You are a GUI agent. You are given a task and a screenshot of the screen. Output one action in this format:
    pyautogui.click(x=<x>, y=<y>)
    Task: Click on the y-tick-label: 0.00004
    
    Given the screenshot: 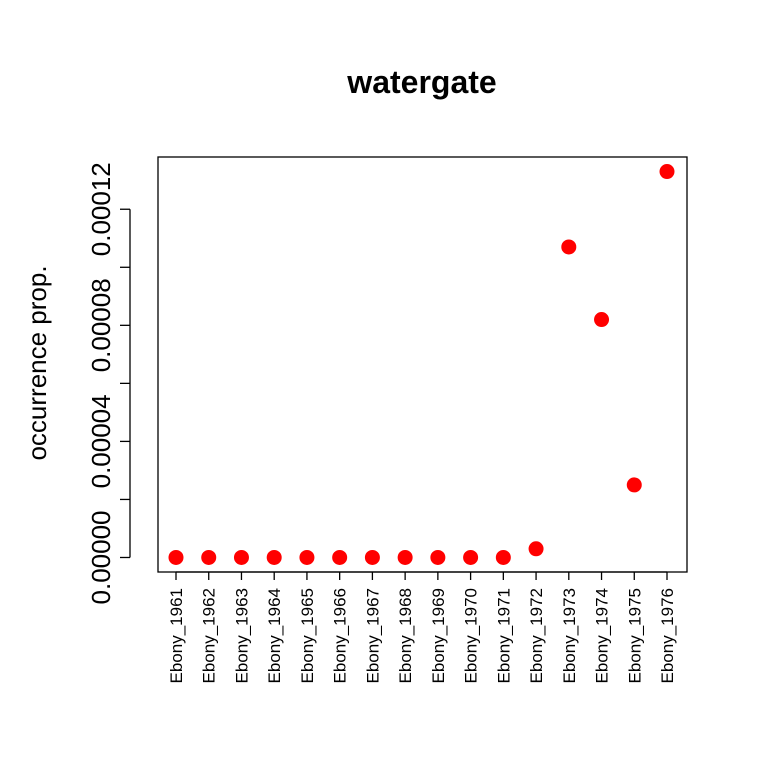 What is the action you would take?
    pyautogui.click(x=101, y=441)
    